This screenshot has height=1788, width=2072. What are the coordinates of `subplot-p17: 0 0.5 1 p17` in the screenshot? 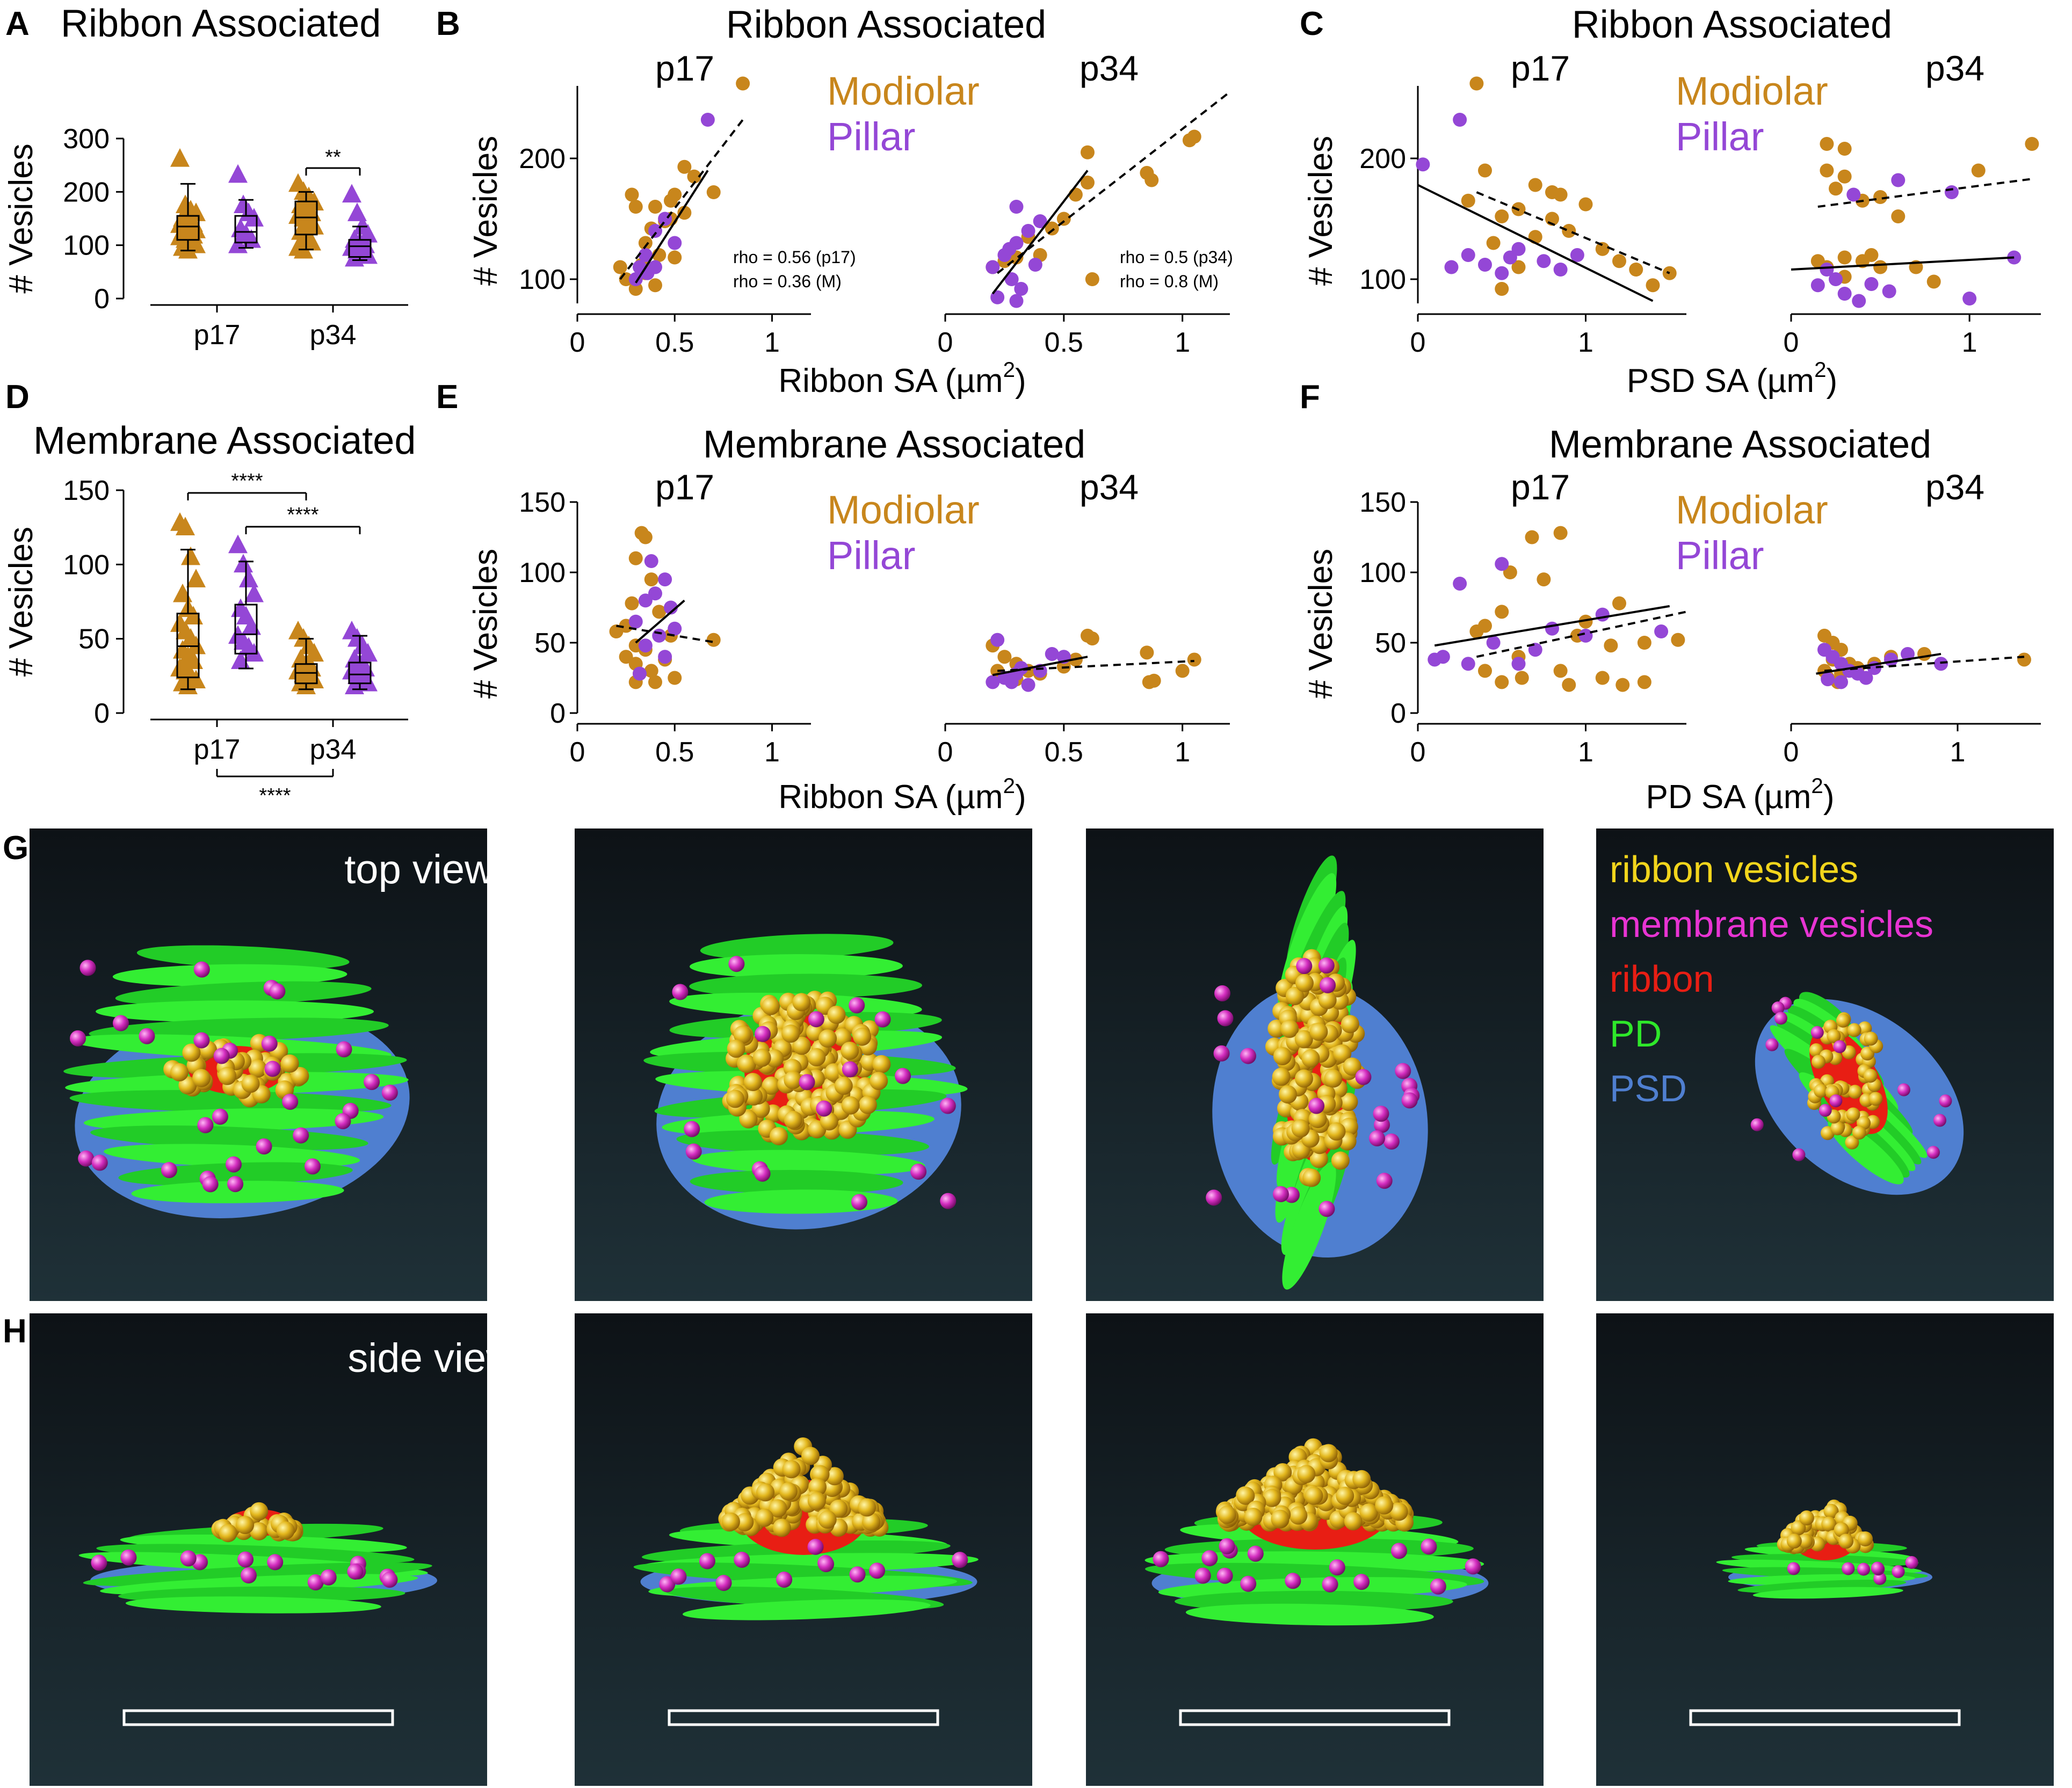 It's located at (690, 617).